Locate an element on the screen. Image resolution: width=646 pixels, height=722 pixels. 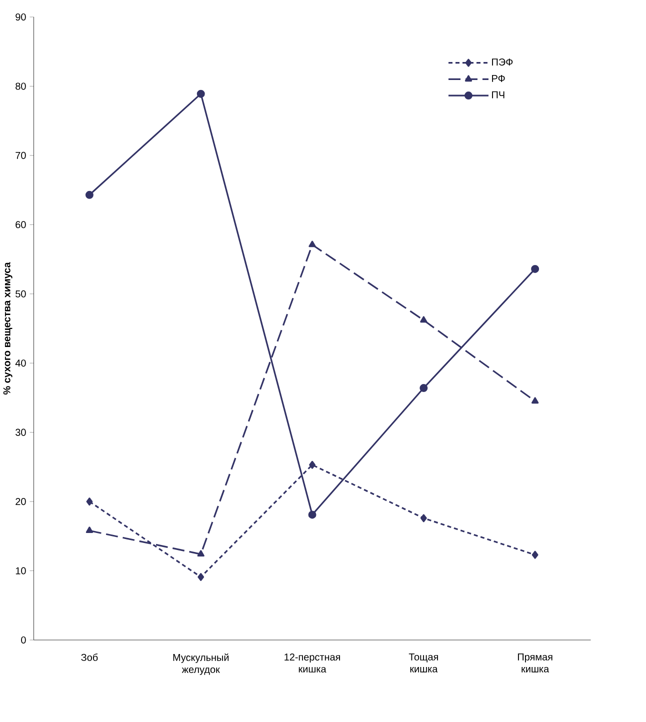
y-tick-label: 20 is located at coordinates (20, 502).